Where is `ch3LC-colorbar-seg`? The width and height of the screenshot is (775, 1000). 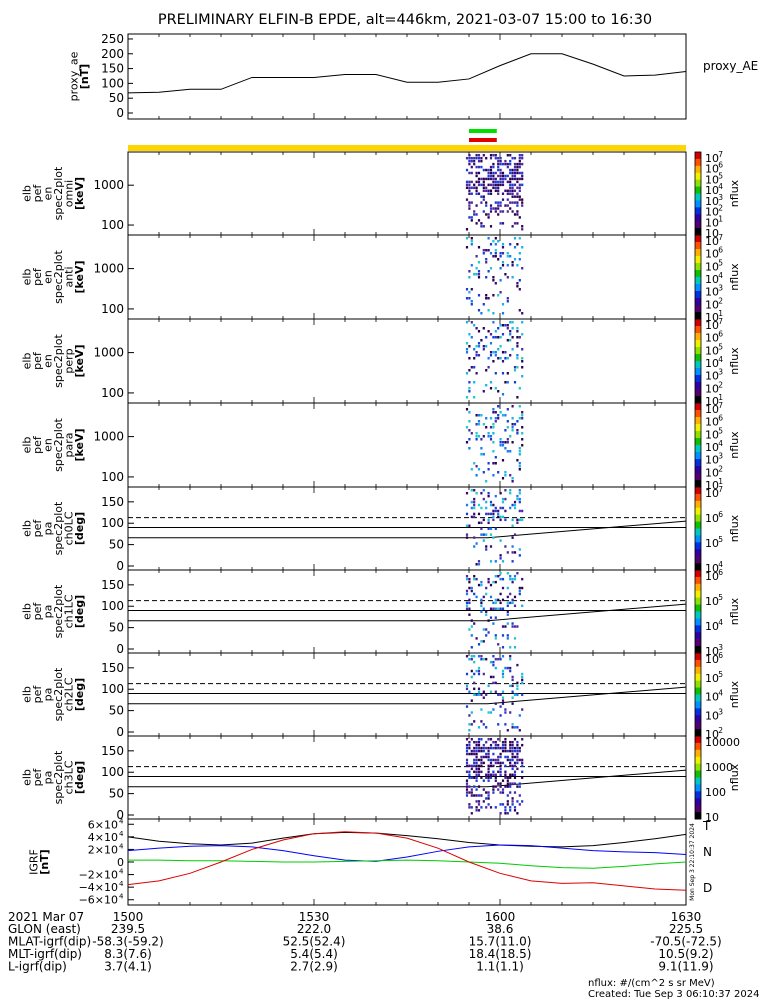
ch3LC-colorbar-seg is located at coordinates (698, 816).